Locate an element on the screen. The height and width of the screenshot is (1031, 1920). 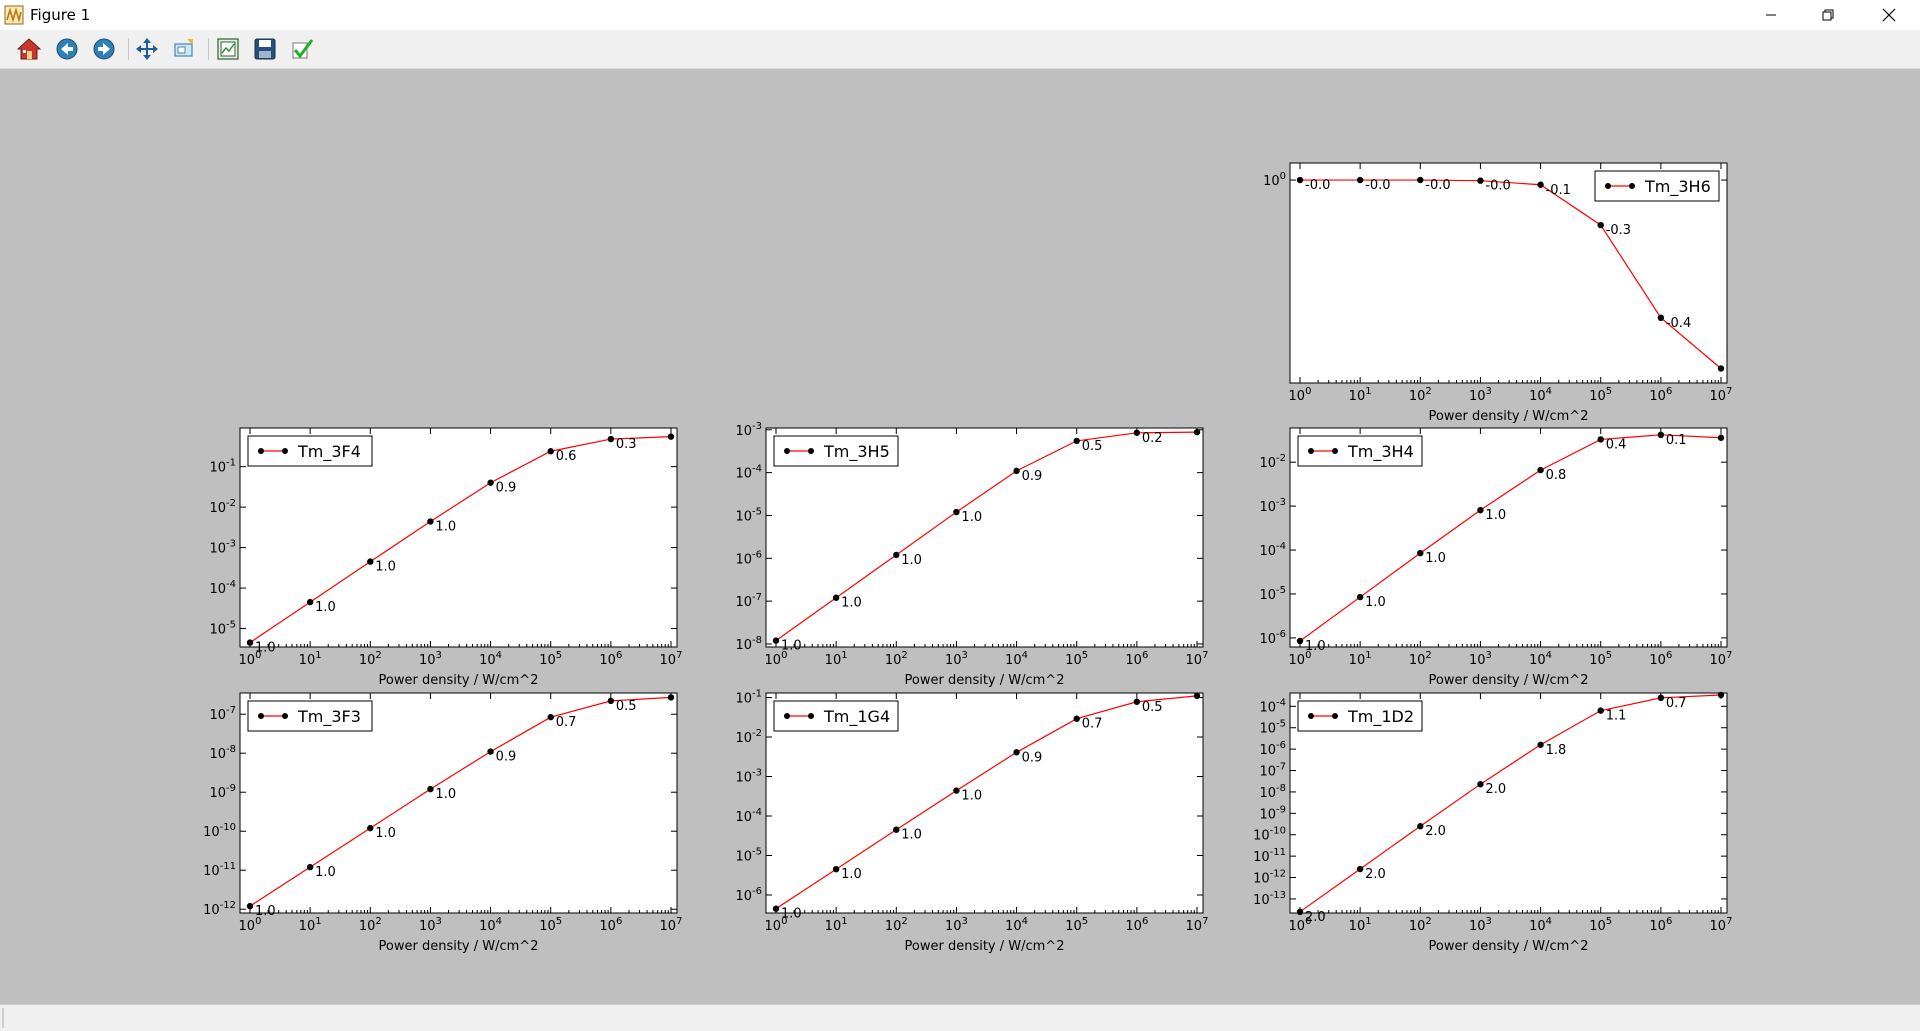
legend-label: Tm_3H4 is located at coordinates (1380, 452).